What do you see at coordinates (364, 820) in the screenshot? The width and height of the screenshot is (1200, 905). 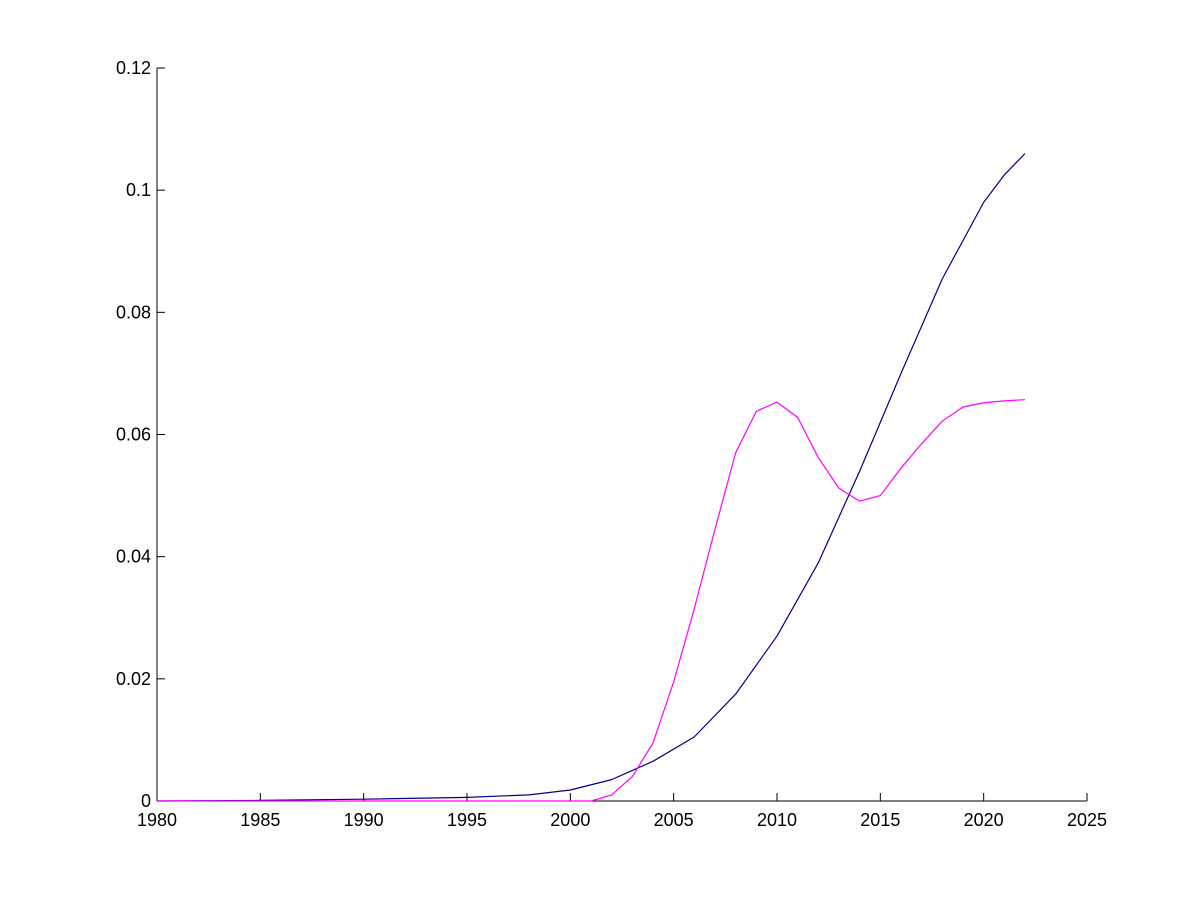 I see `x-tick-label: 1990` at bounding box center [364, 820].